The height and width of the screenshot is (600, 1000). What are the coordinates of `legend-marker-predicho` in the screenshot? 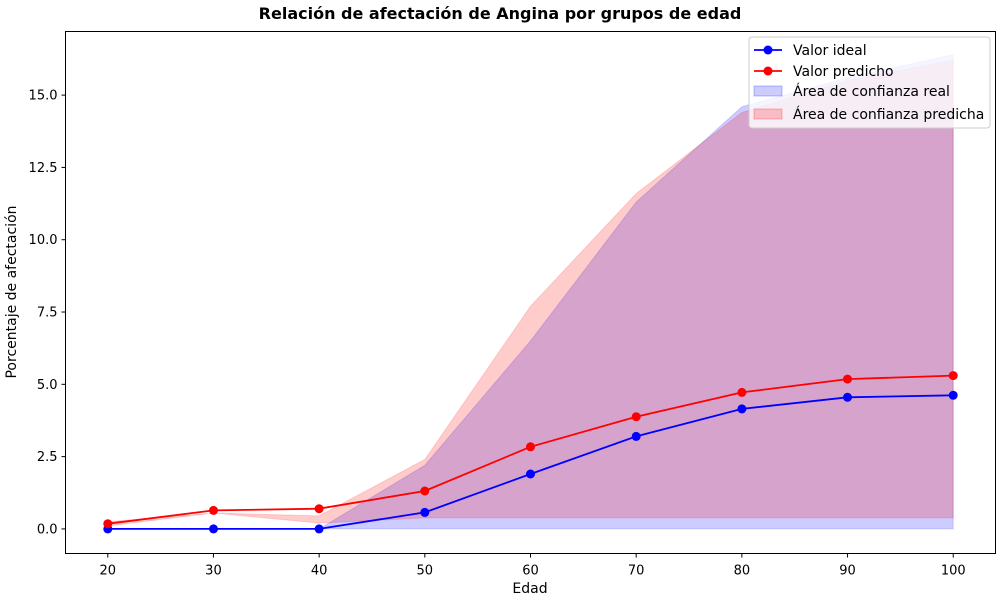 It's located at (768, 71).